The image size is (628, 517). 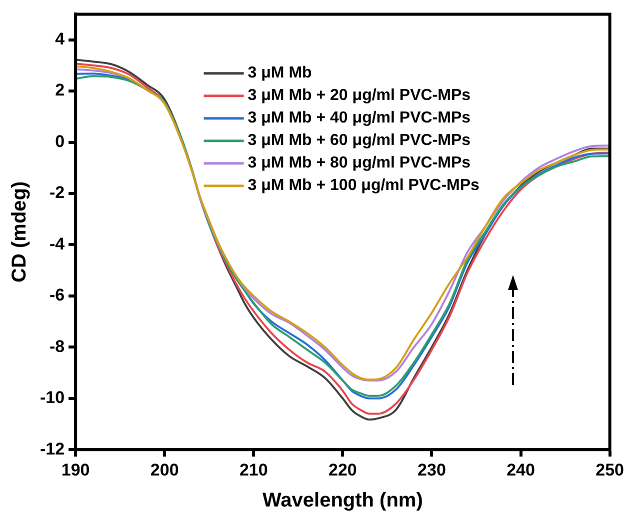 What do you see at coordinates (57, 346) in the screenshot?
I see `y-tick-label: -8` at bounding box center [57, 346].